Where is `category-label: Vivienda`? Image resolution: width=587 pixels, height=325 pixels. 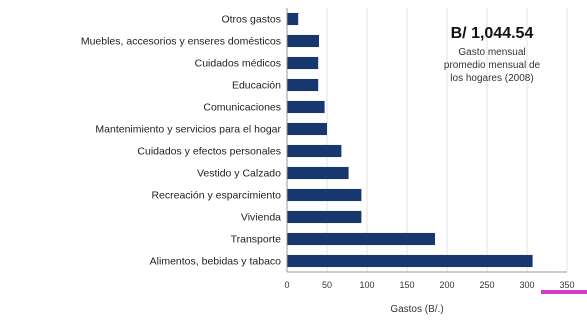 category-label: Vivienda is located at coordinates (261, 218).